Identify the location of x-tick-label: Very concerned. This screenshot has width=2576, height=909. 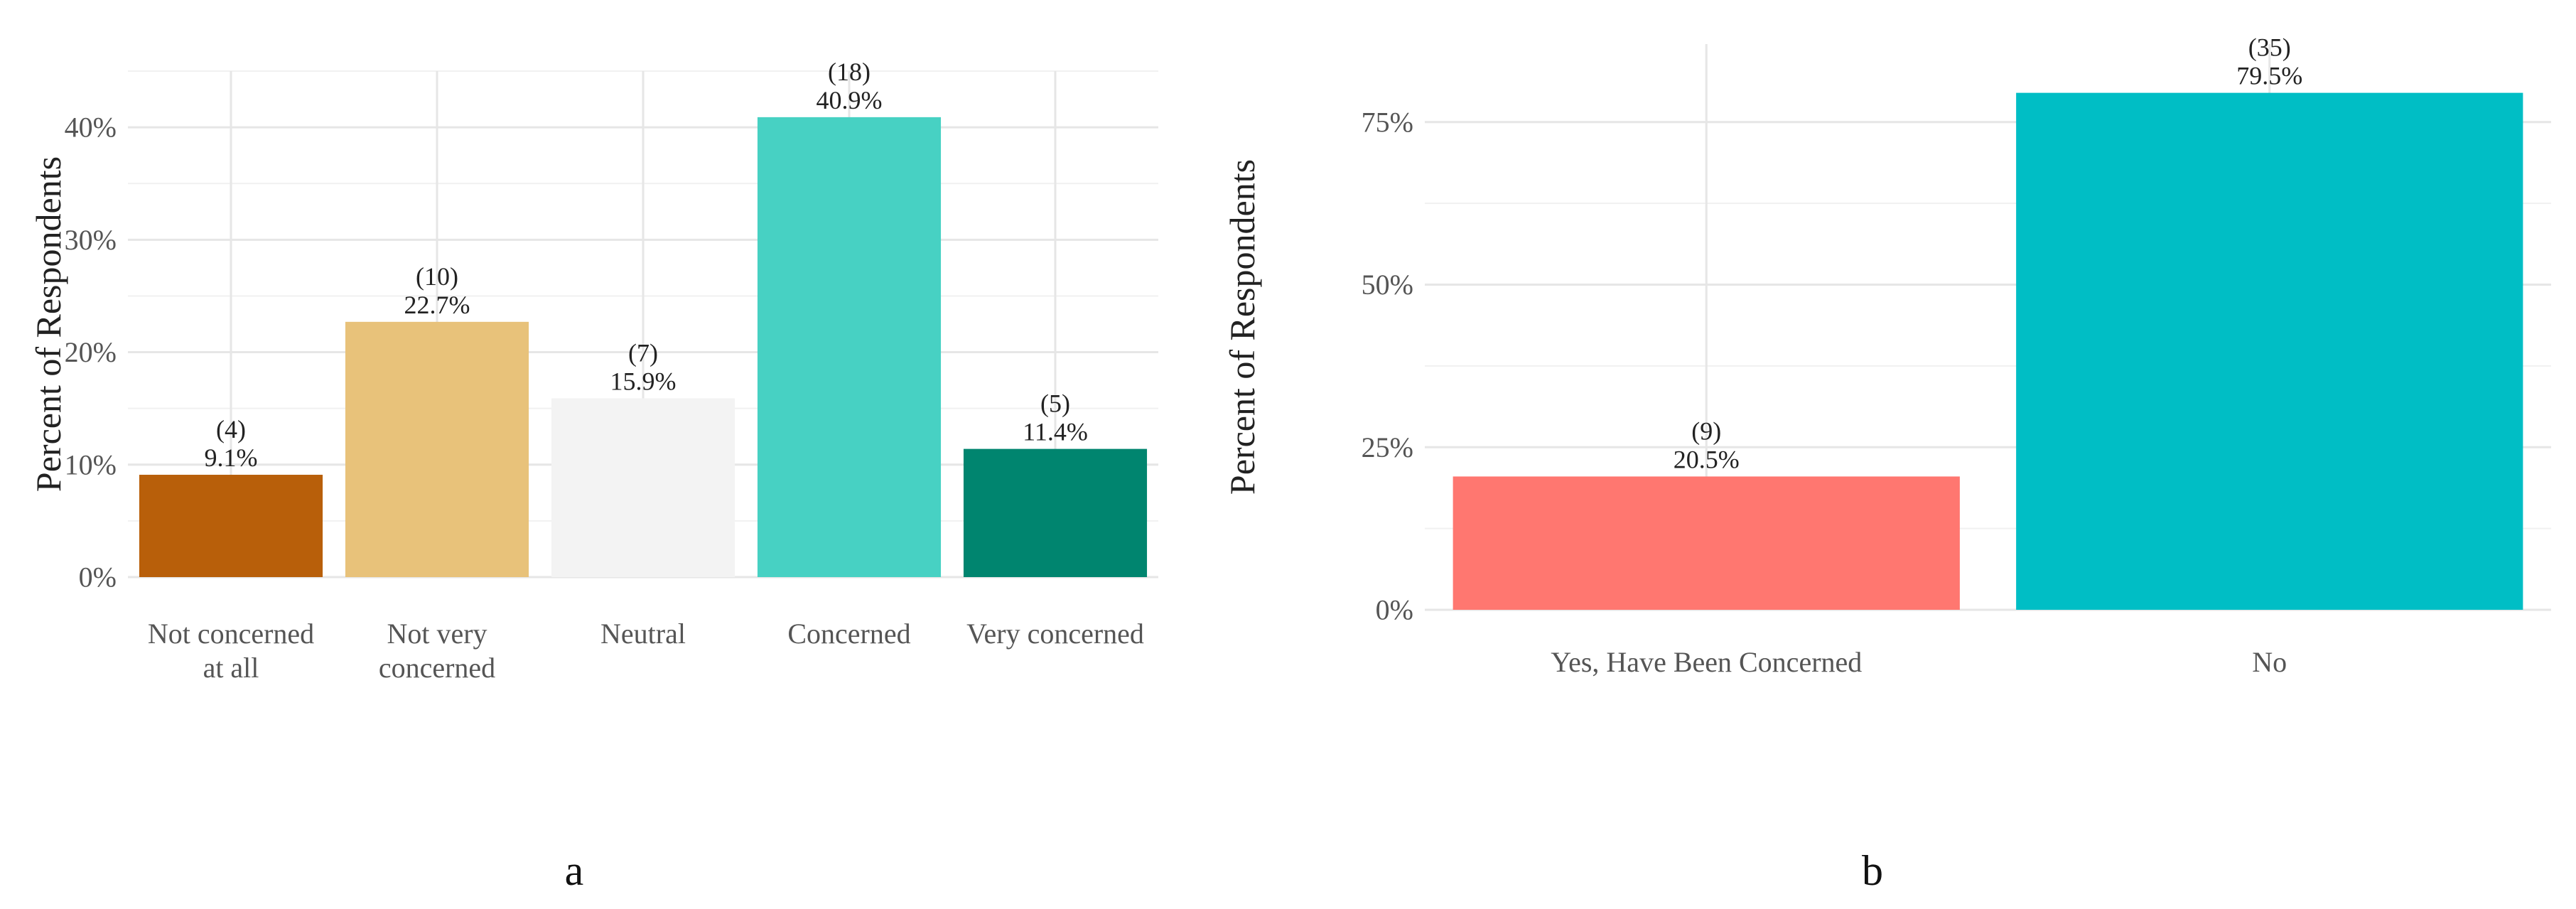
(1055, 634).